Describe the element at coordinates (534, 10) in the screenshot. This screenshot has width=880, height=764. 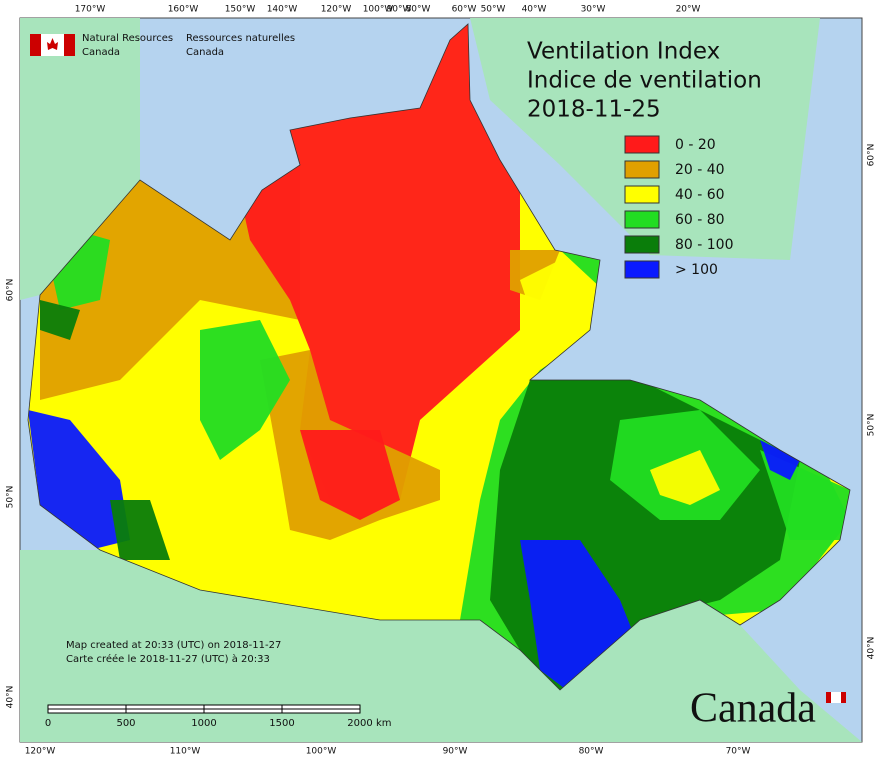
I see `lon-label: 40°W` at that location.